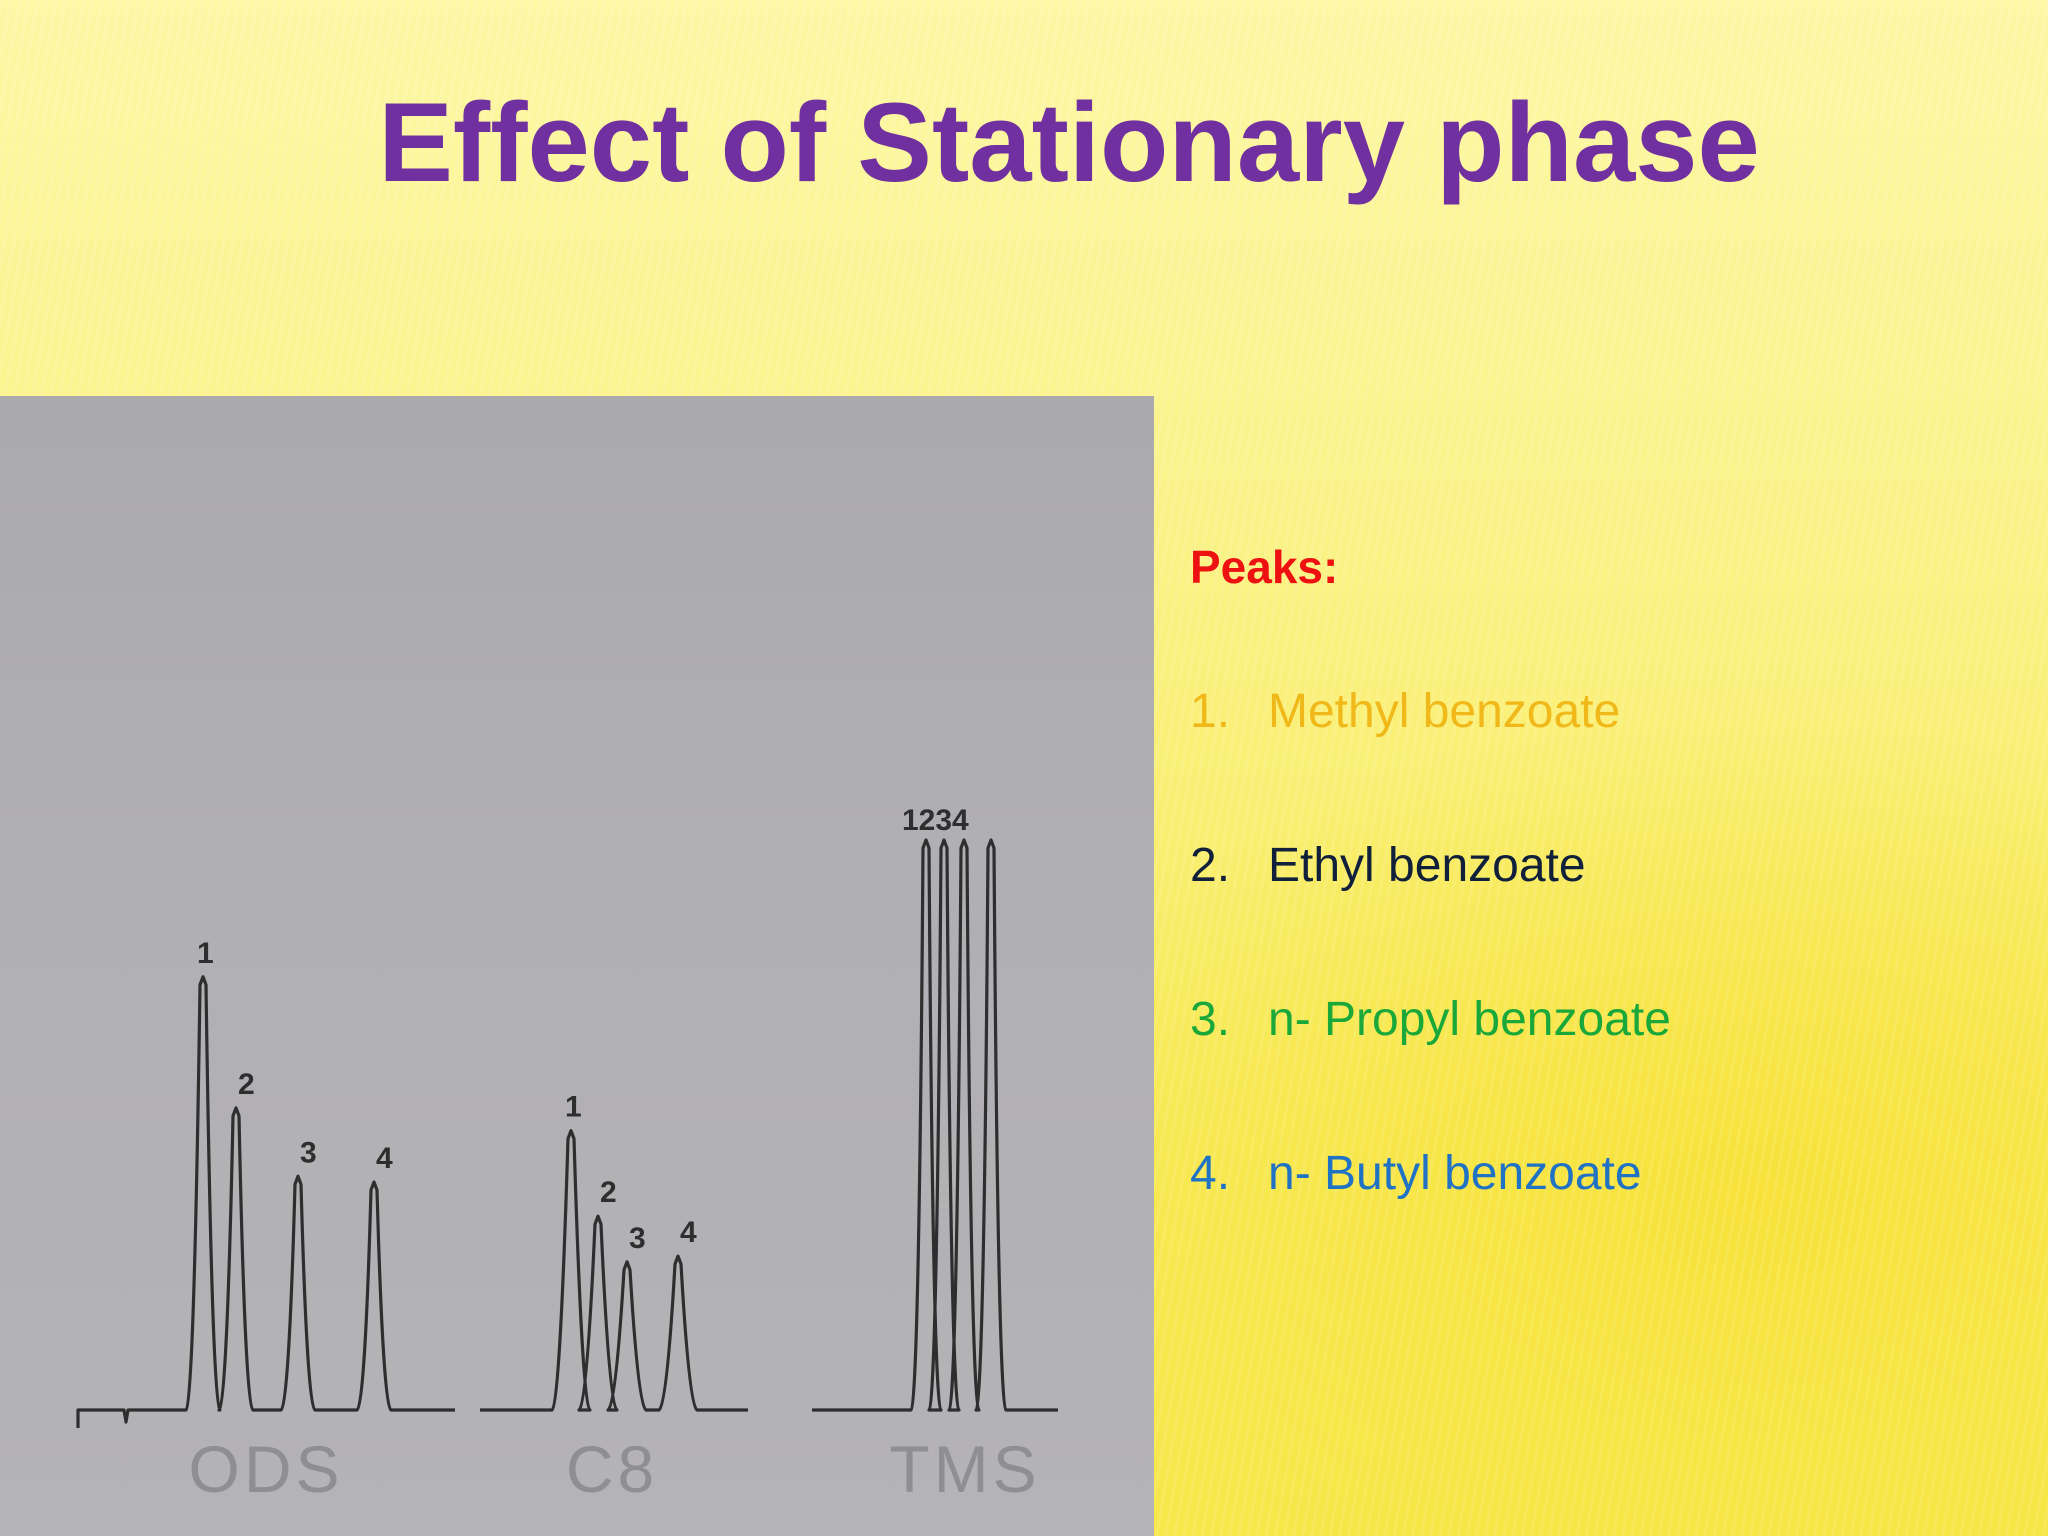  What do you see at coordinates (265, 1469) in the screenshot?
I see `panel-label-ODS: ODS` at bounding box center [265, 1469].